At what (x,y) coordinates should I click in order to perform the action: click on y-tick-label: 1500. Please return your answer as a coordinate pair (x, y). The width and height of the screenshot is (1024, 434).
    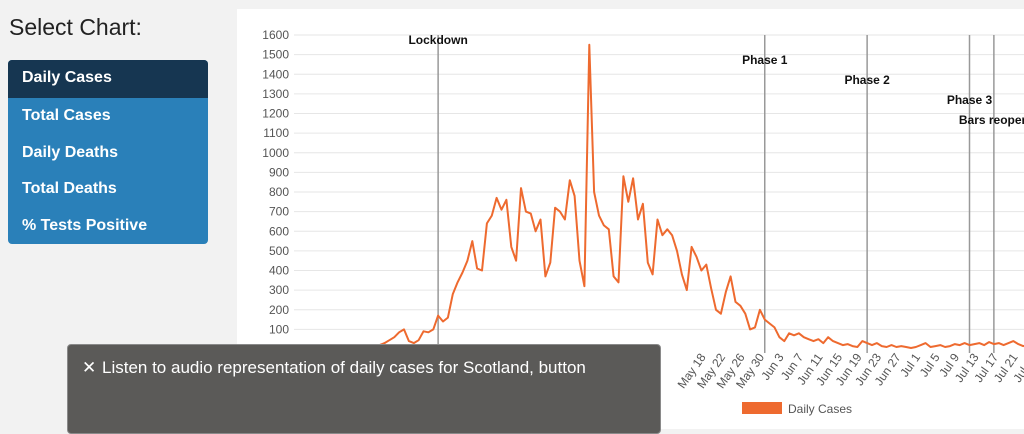
    Looking at the image, I should click on (275, 55).